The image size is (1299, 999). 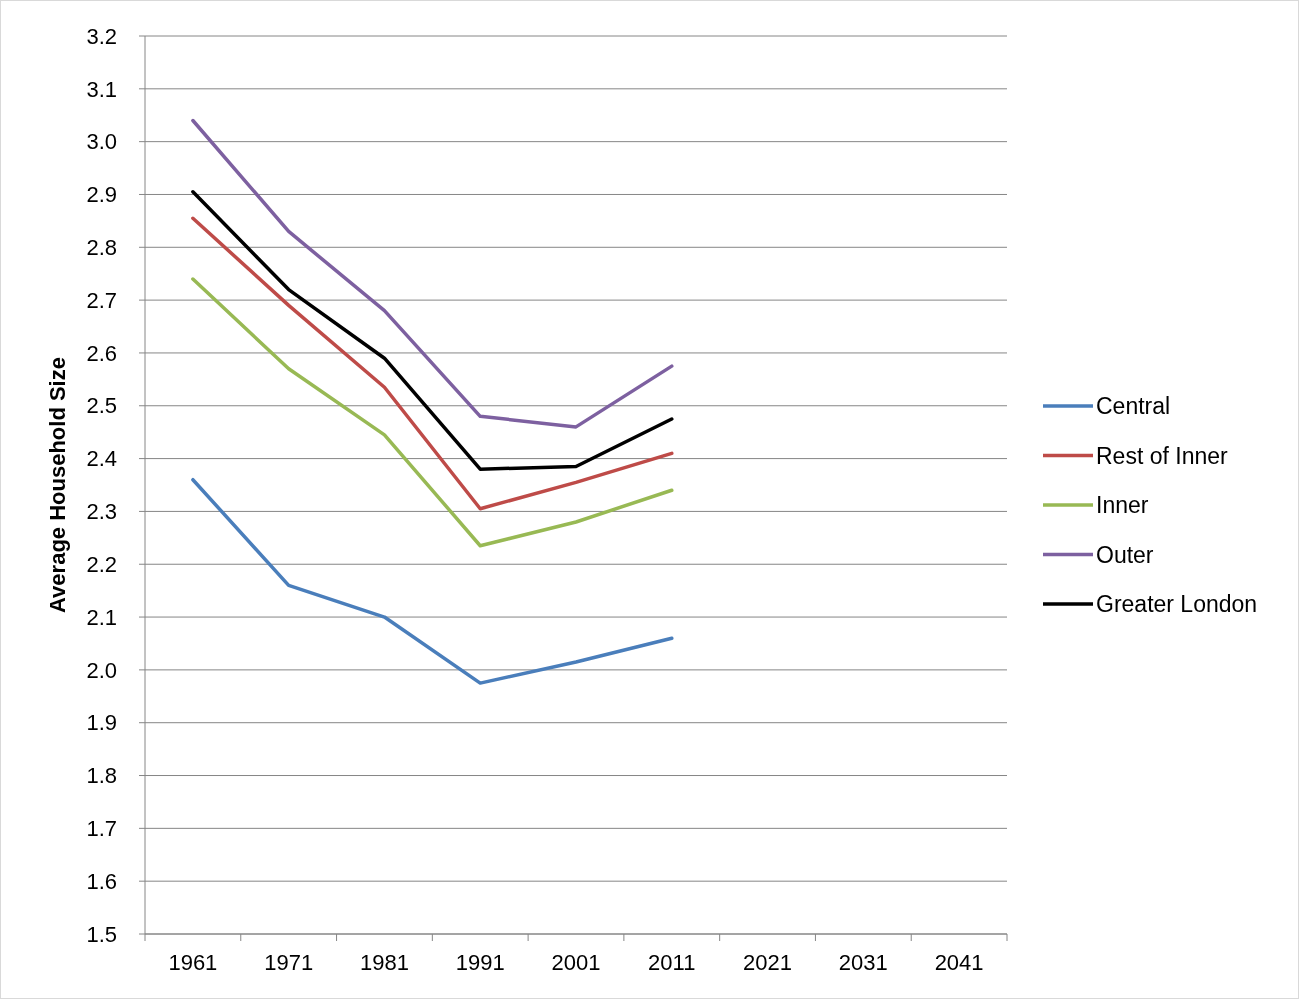 What do you see at coordinates (1125, 554) in the screenshot?
I see `legend-label: Outer` at bounding box center [1125, 554].